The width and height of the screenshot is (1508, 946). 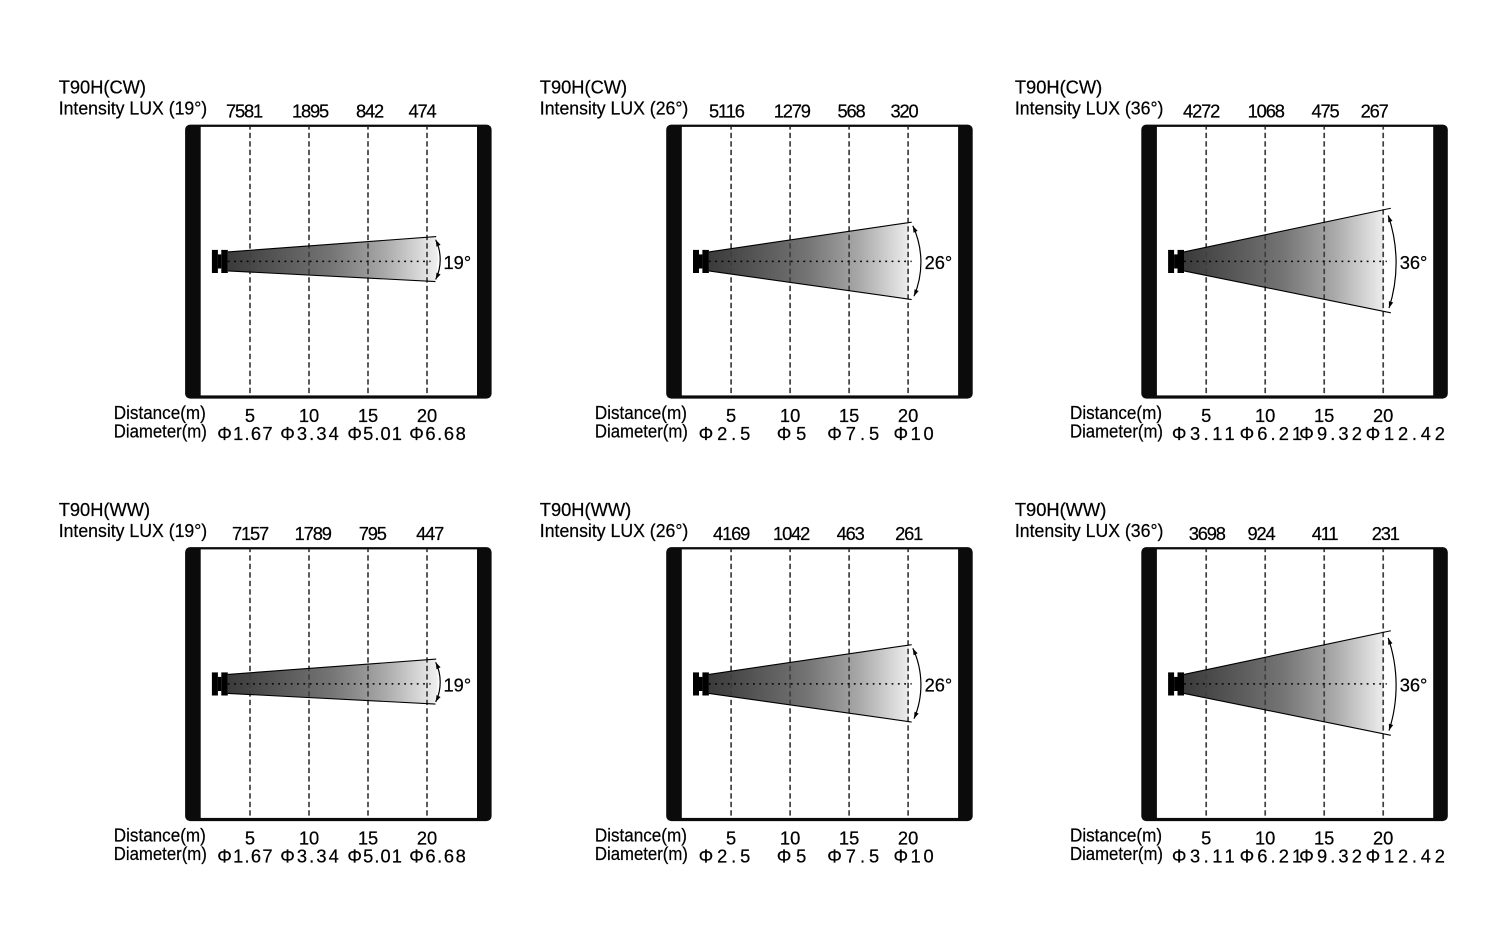 I want to click on svg-text: 4169, so click(x=731, y=533).